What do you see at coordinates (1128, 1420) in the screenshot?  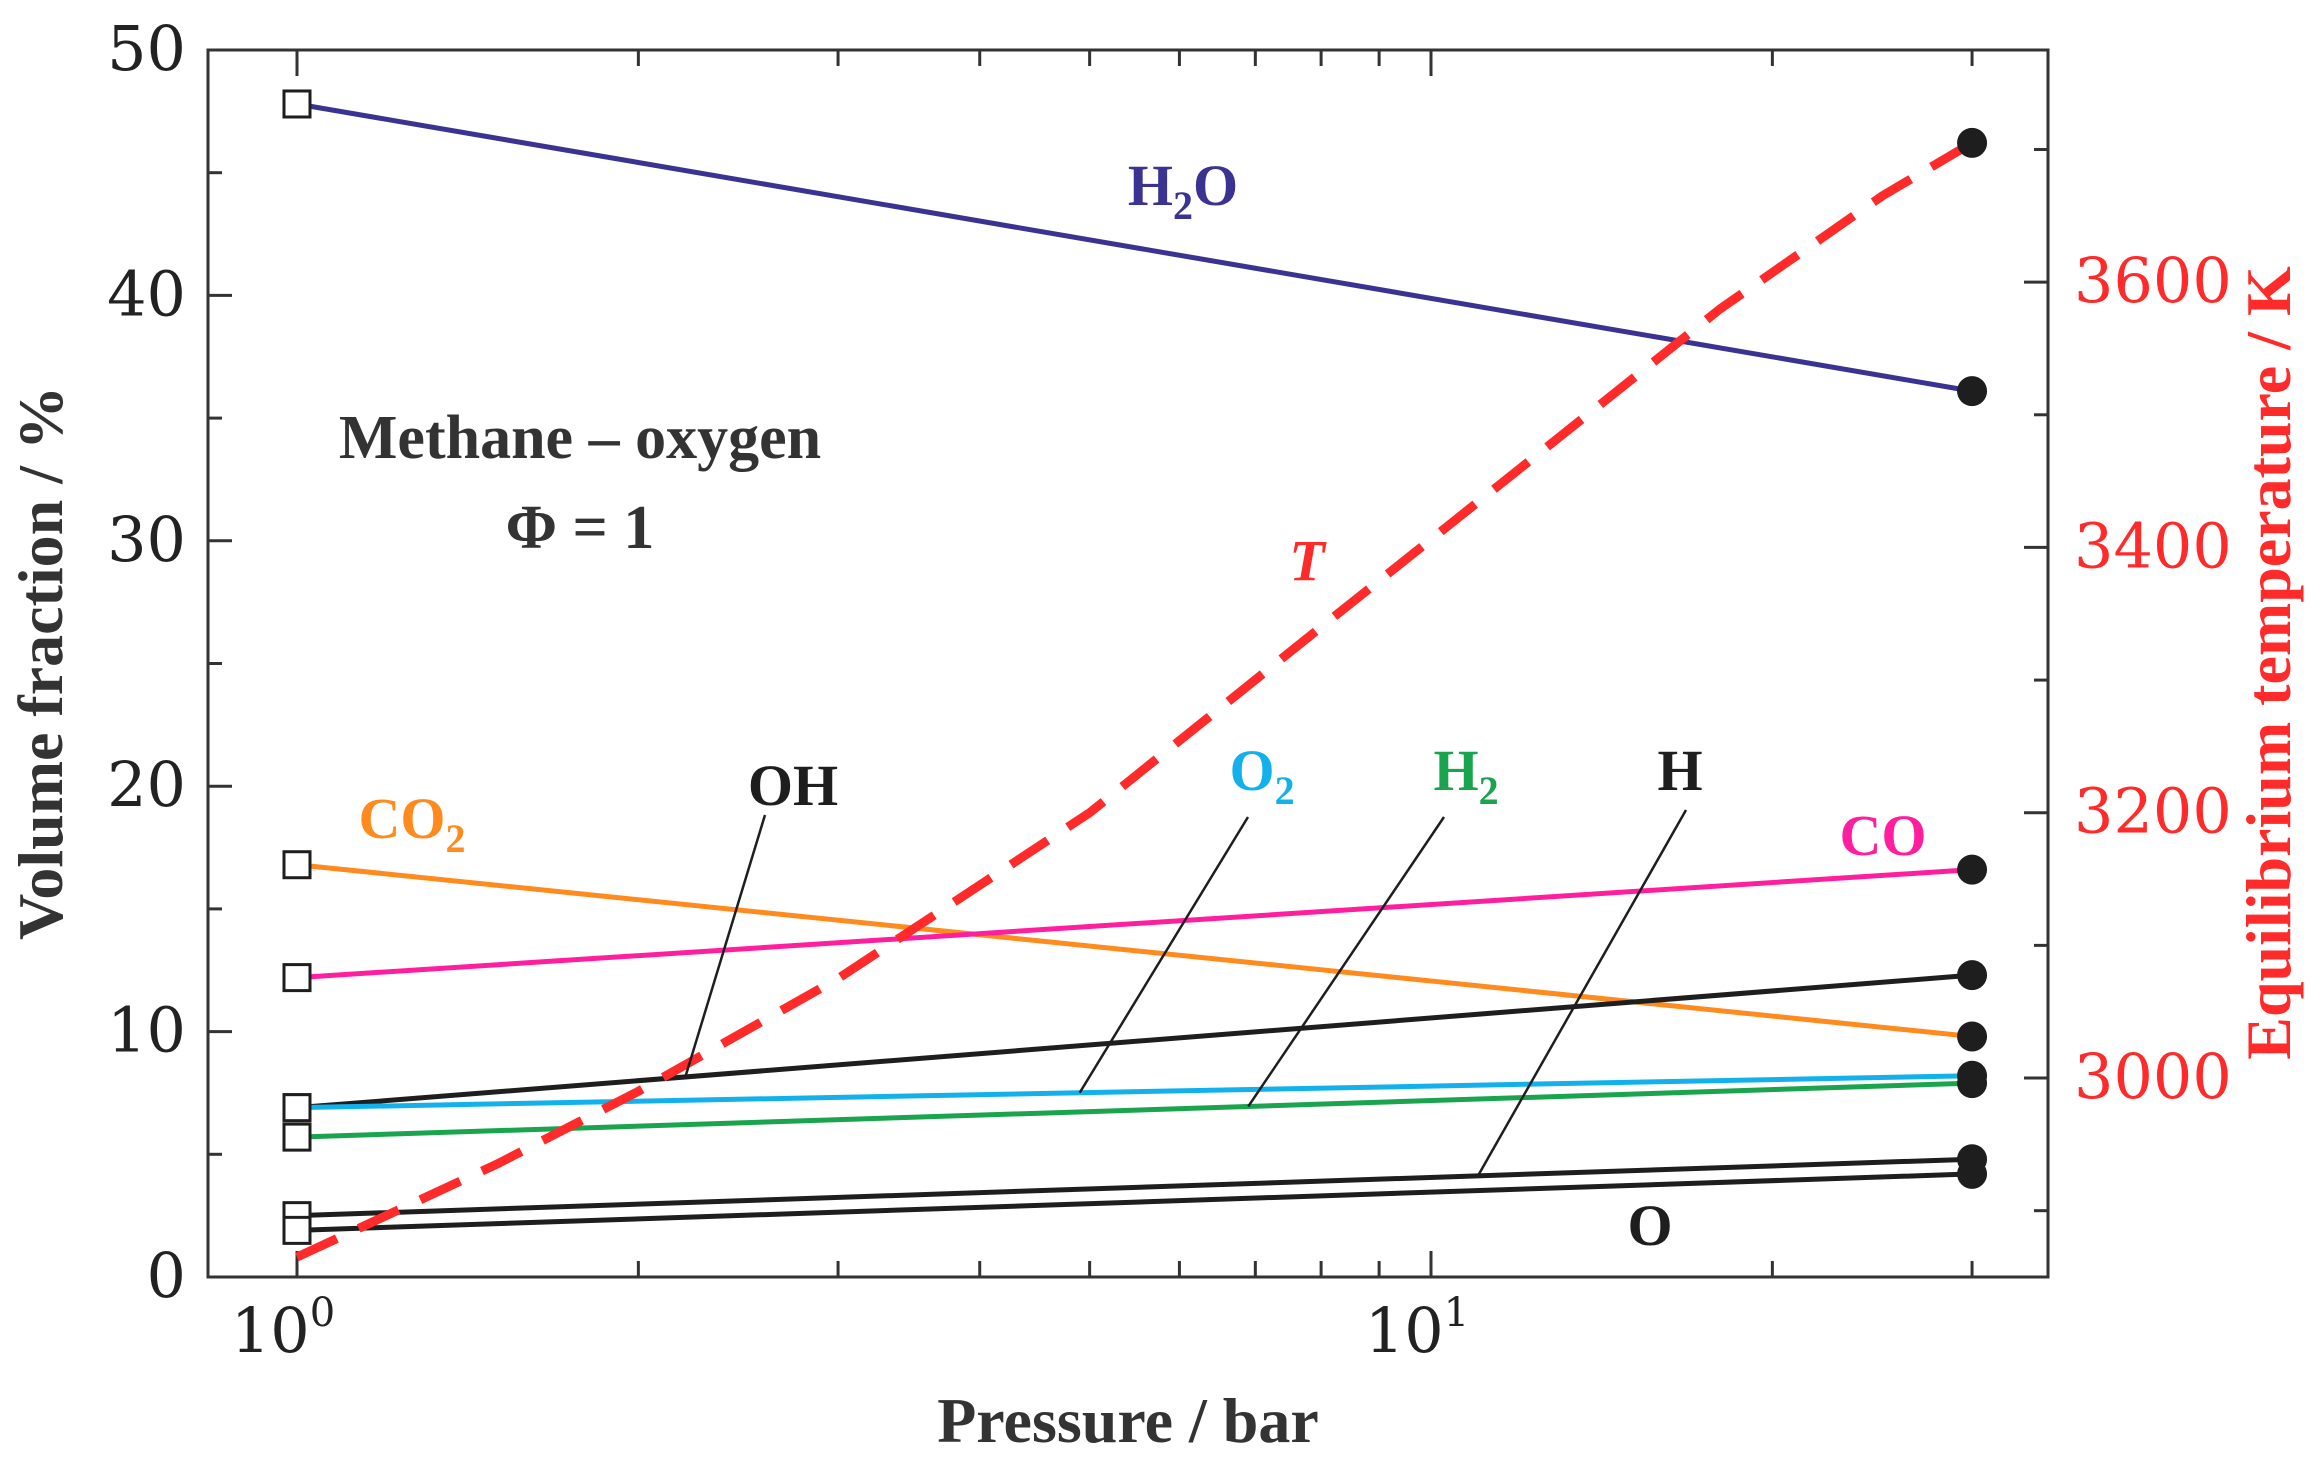 I see `x-axis-label: Pressure / bar` at bounding box center [1128, 1420].